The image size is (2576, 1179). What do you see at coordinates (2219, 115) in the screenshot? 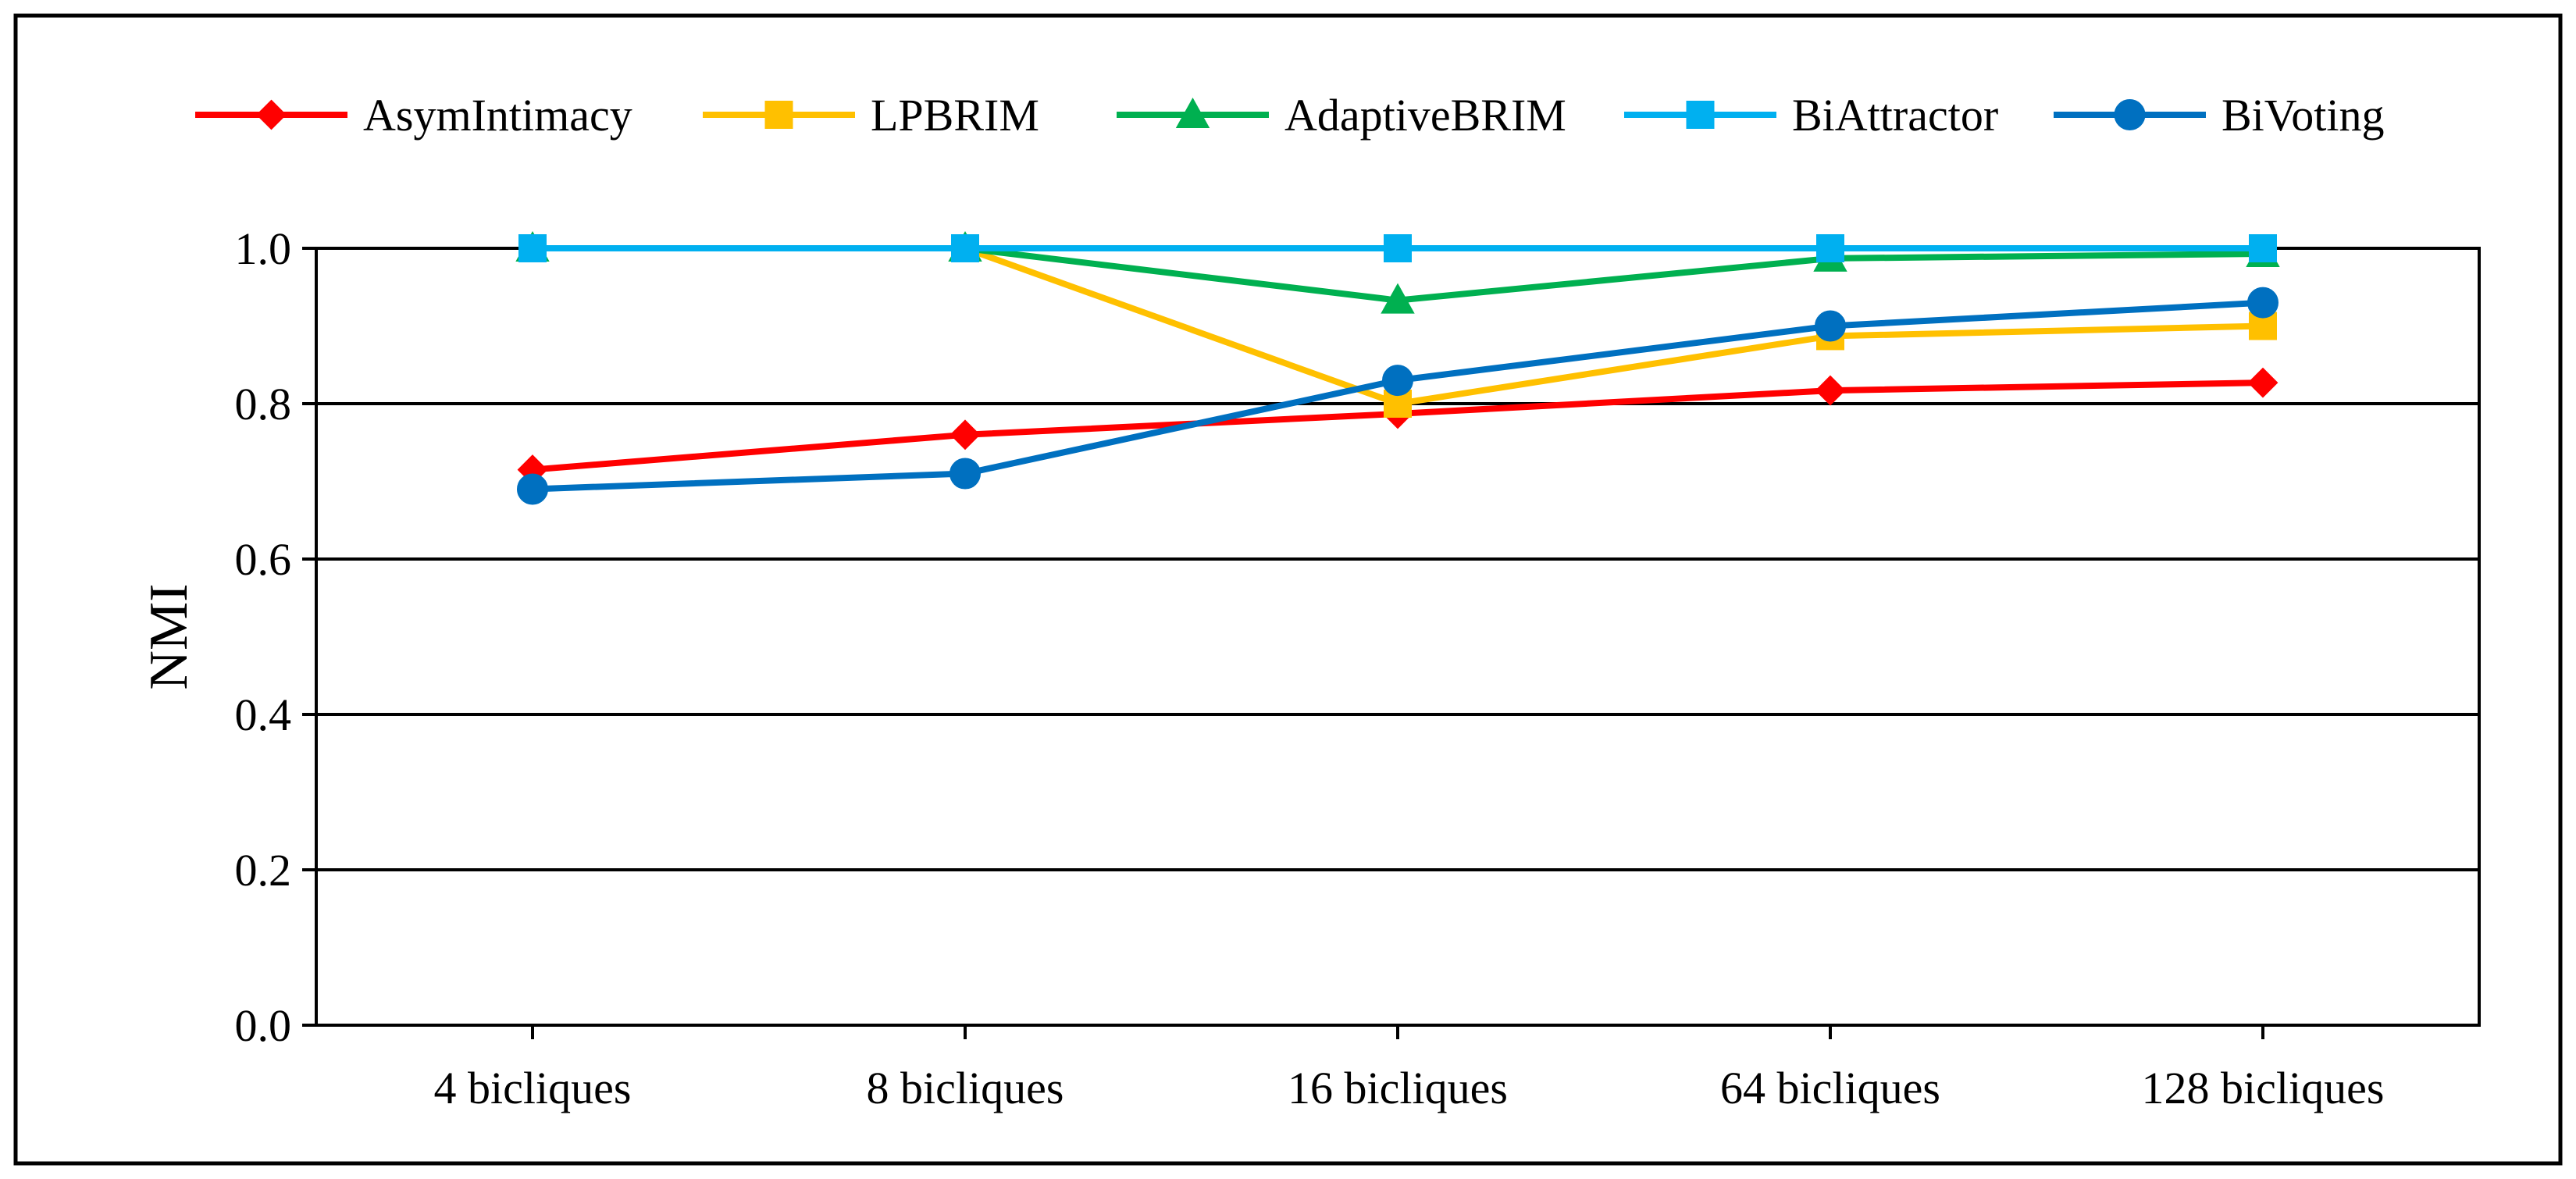
I see `legend-item: BiVoting` at bounding box center [2219, 115].